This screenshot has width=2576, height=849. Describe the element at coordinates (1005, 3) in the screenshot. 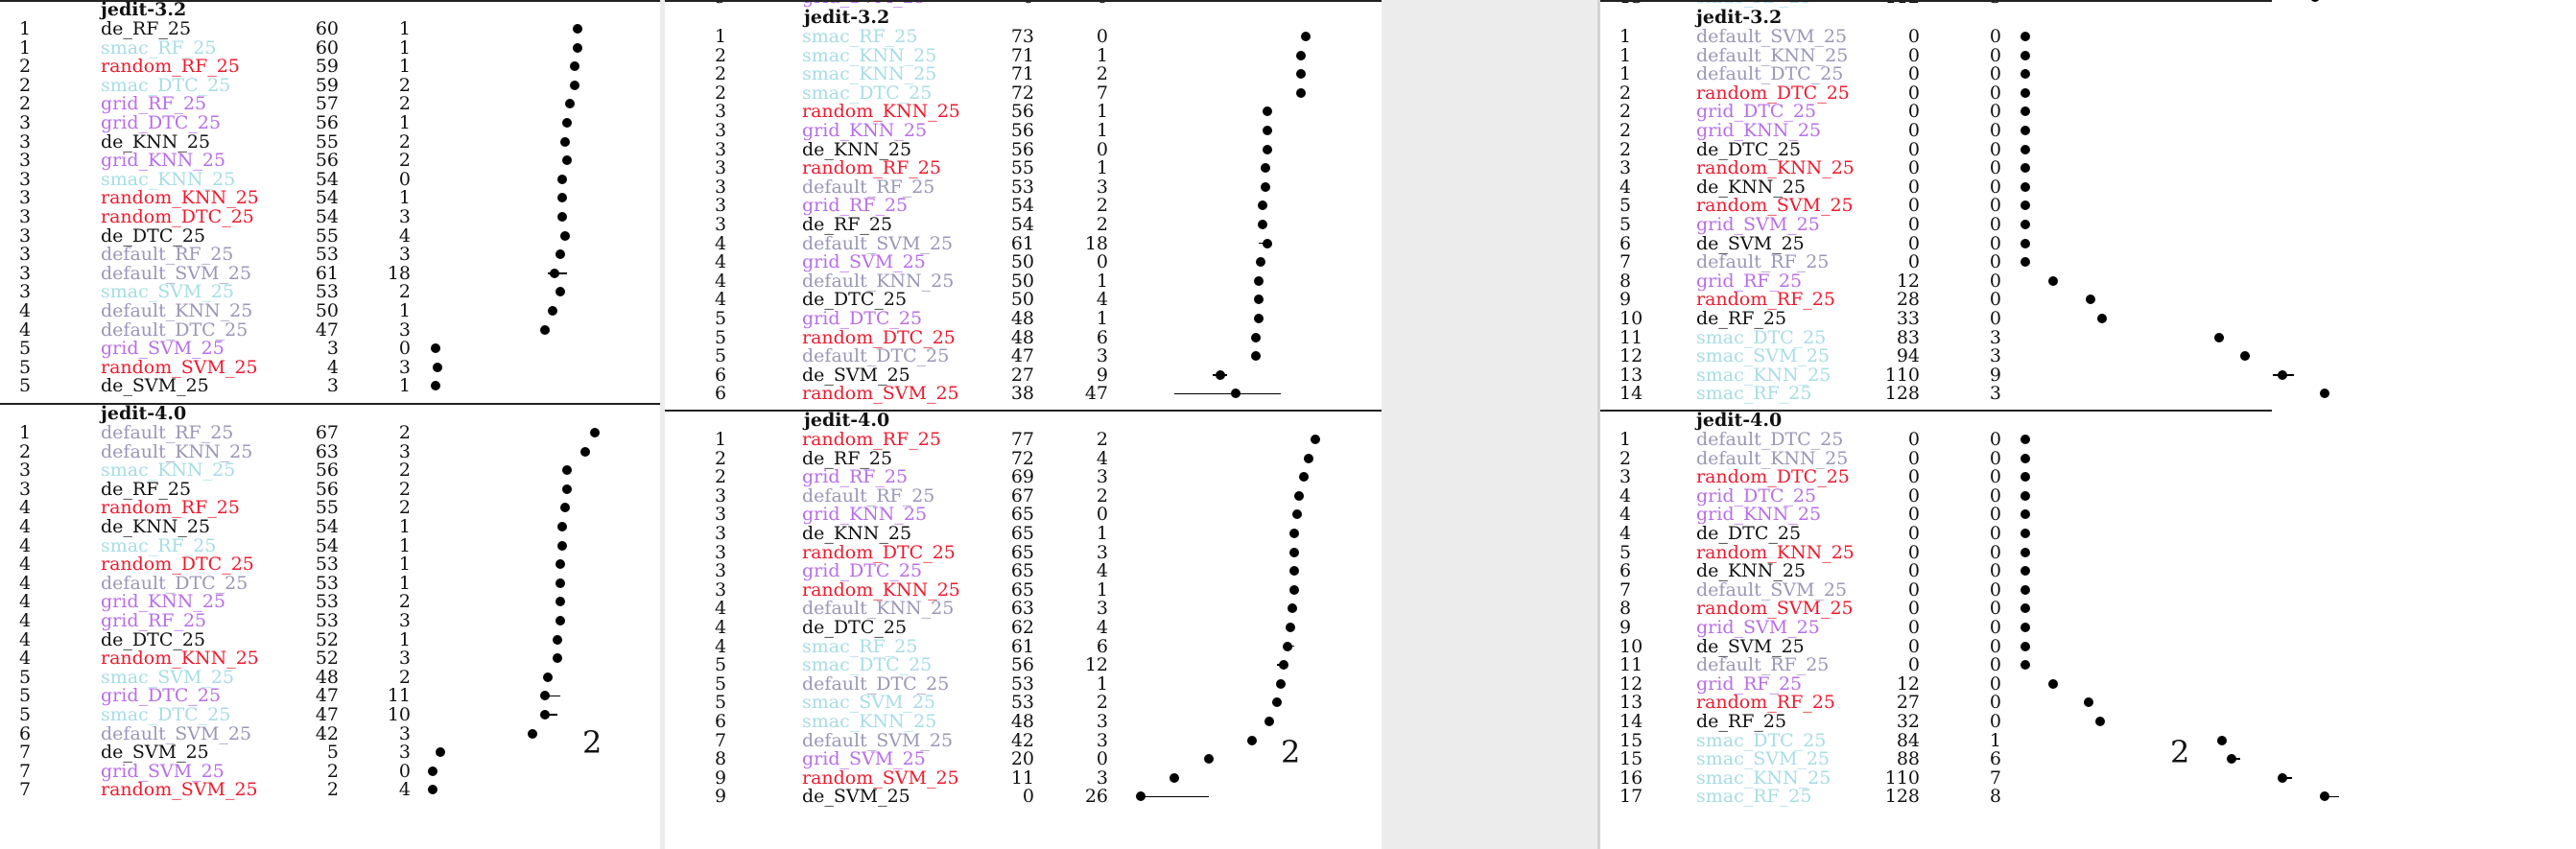

I see `partial-row-median: 0` at that location.